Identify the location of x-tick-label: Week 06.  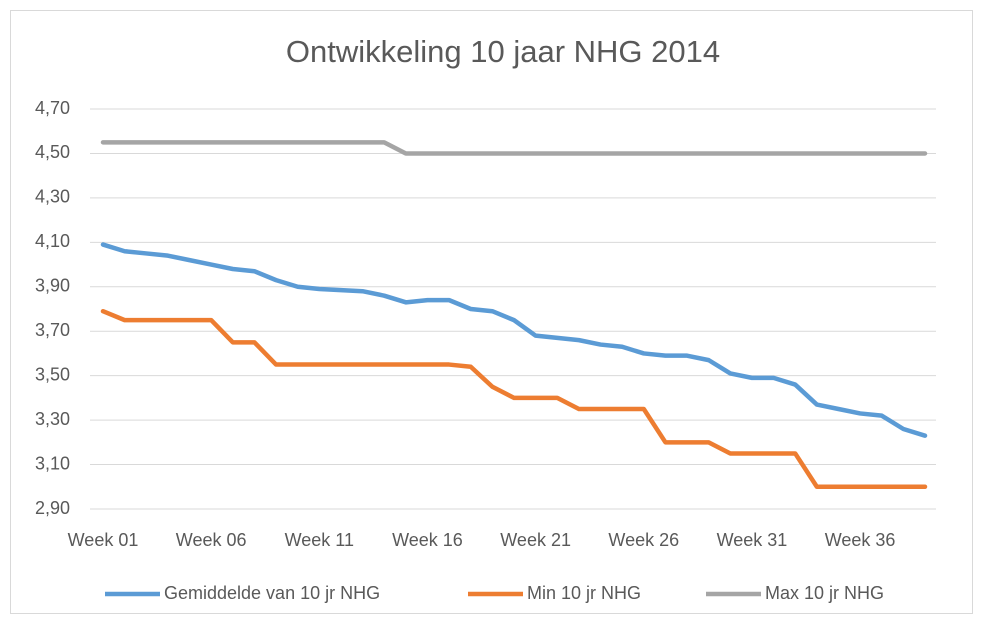
(211, 540).